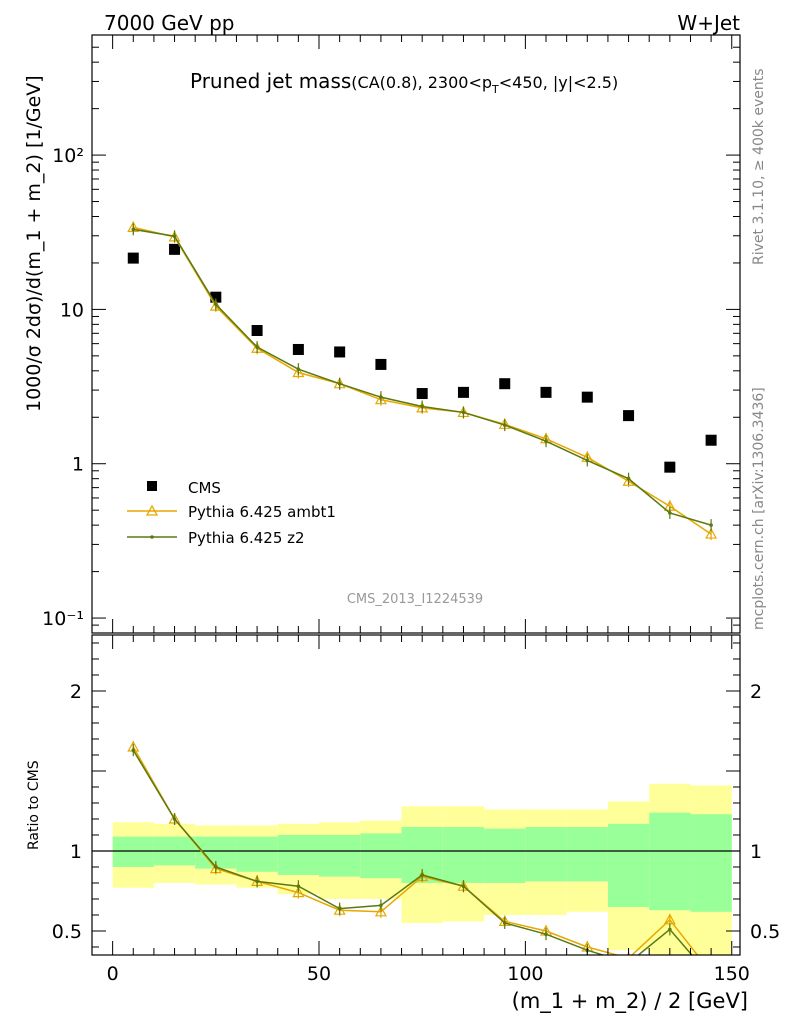  What do you see at coordinates (756, 852) in the screenshot?
I see `ratio-y-tick-label-right: 1` at bounding box center [756, 852].